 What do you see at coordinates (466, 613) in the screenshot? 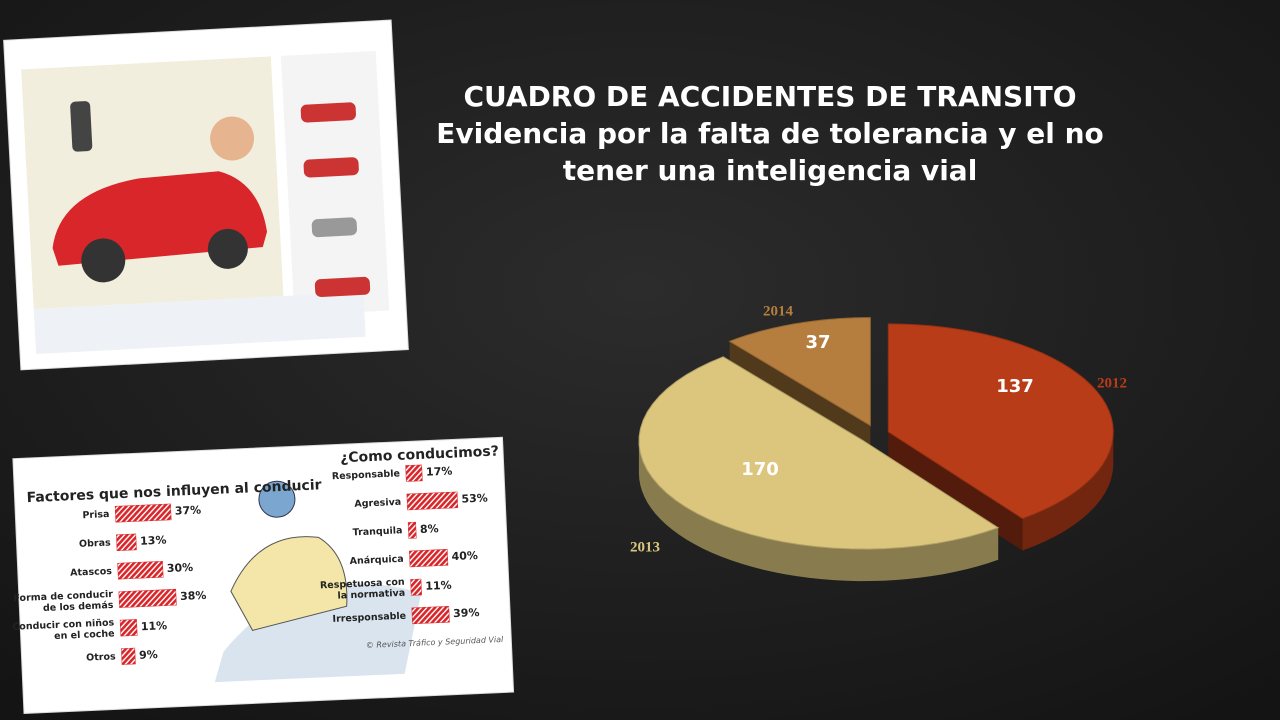
I see `bar-value-label: 39%` at bounding box center [466, 613].